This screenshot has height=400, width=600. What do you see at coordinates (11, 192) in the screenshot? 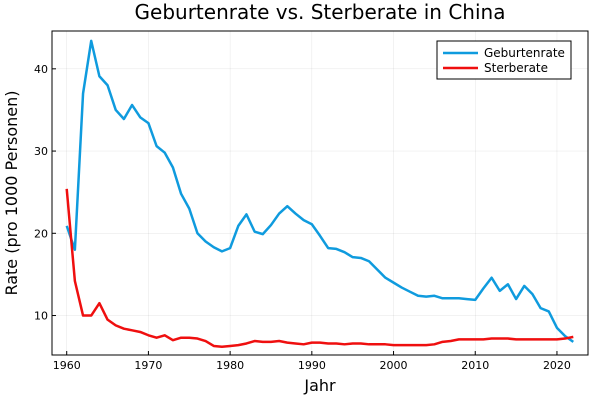
I see `y-axis-label: Rate (pro 1000 Personen)` at bounding box center [11, 192].